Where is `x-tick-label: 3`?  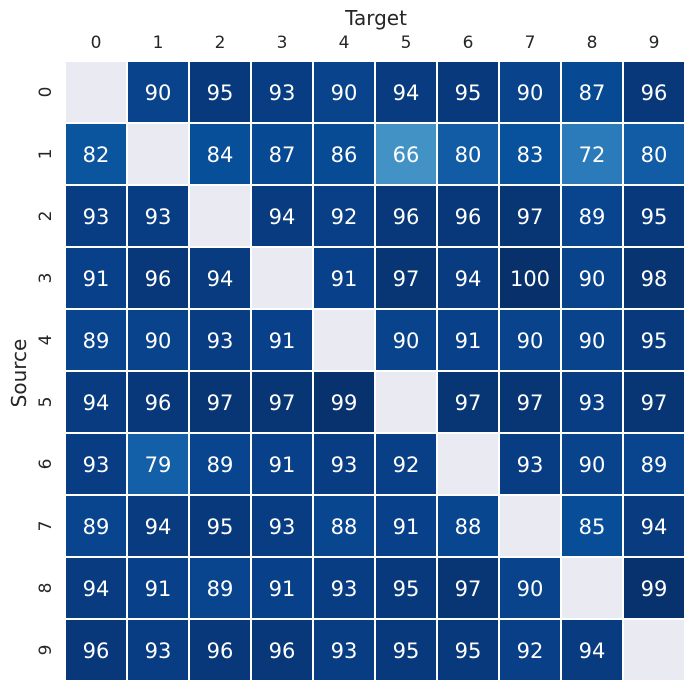 x-tick-label: 3 is located at coordinates (282, 43).